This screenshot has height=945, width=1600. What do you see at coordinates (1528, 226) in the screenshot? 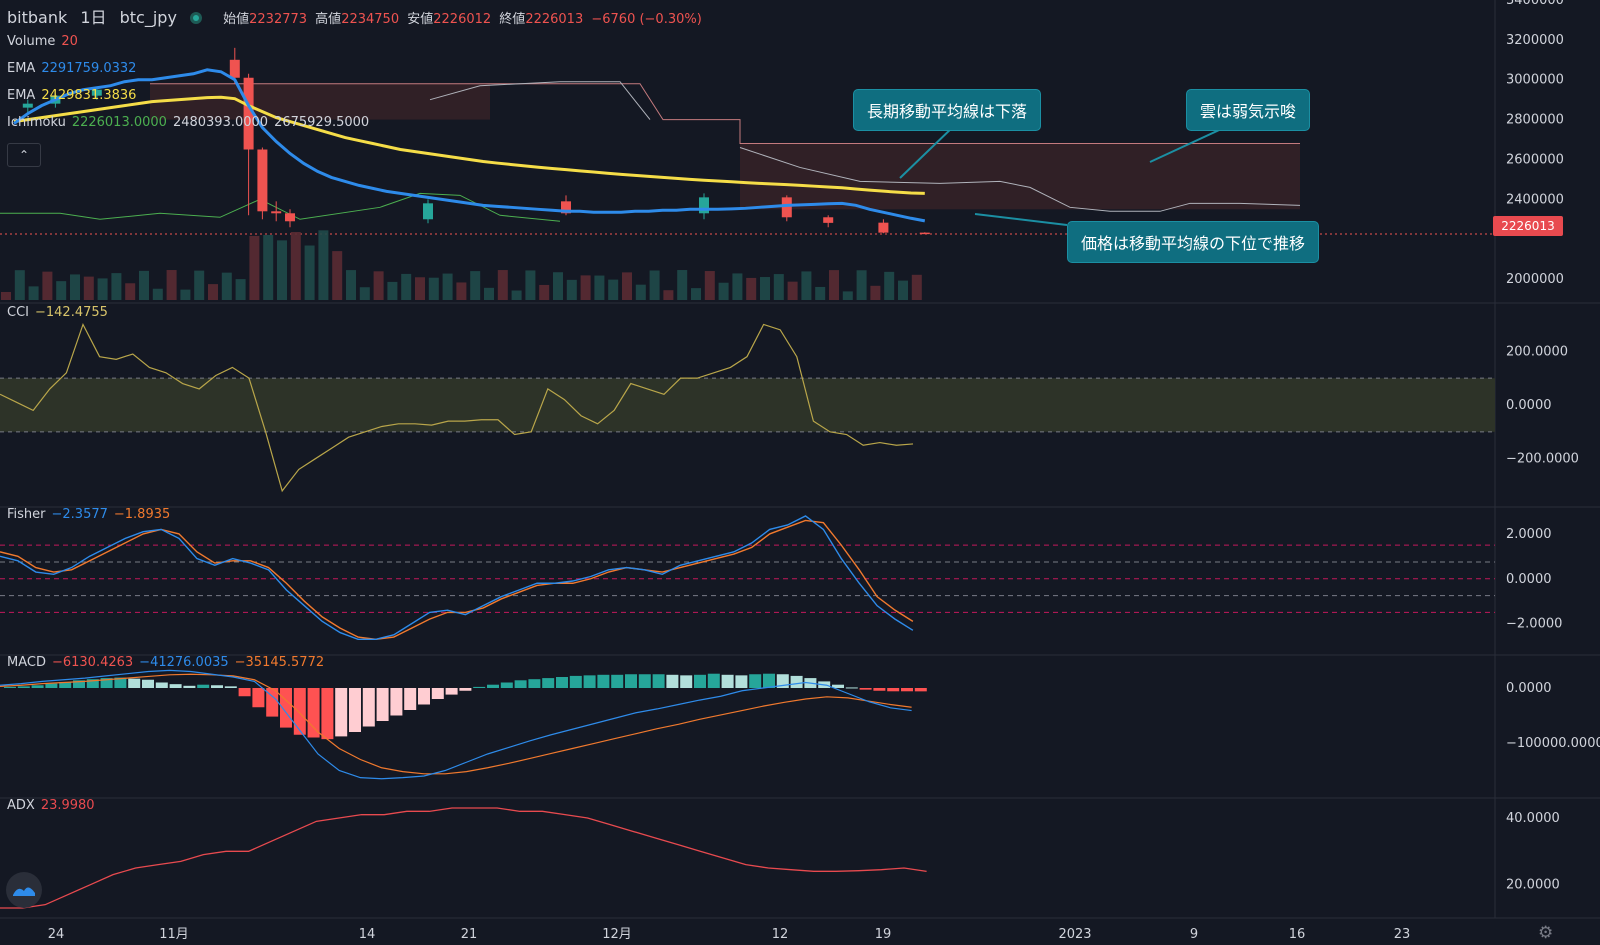
I see `last-price-tag: 2226013` at bounding box center [1528, 226].